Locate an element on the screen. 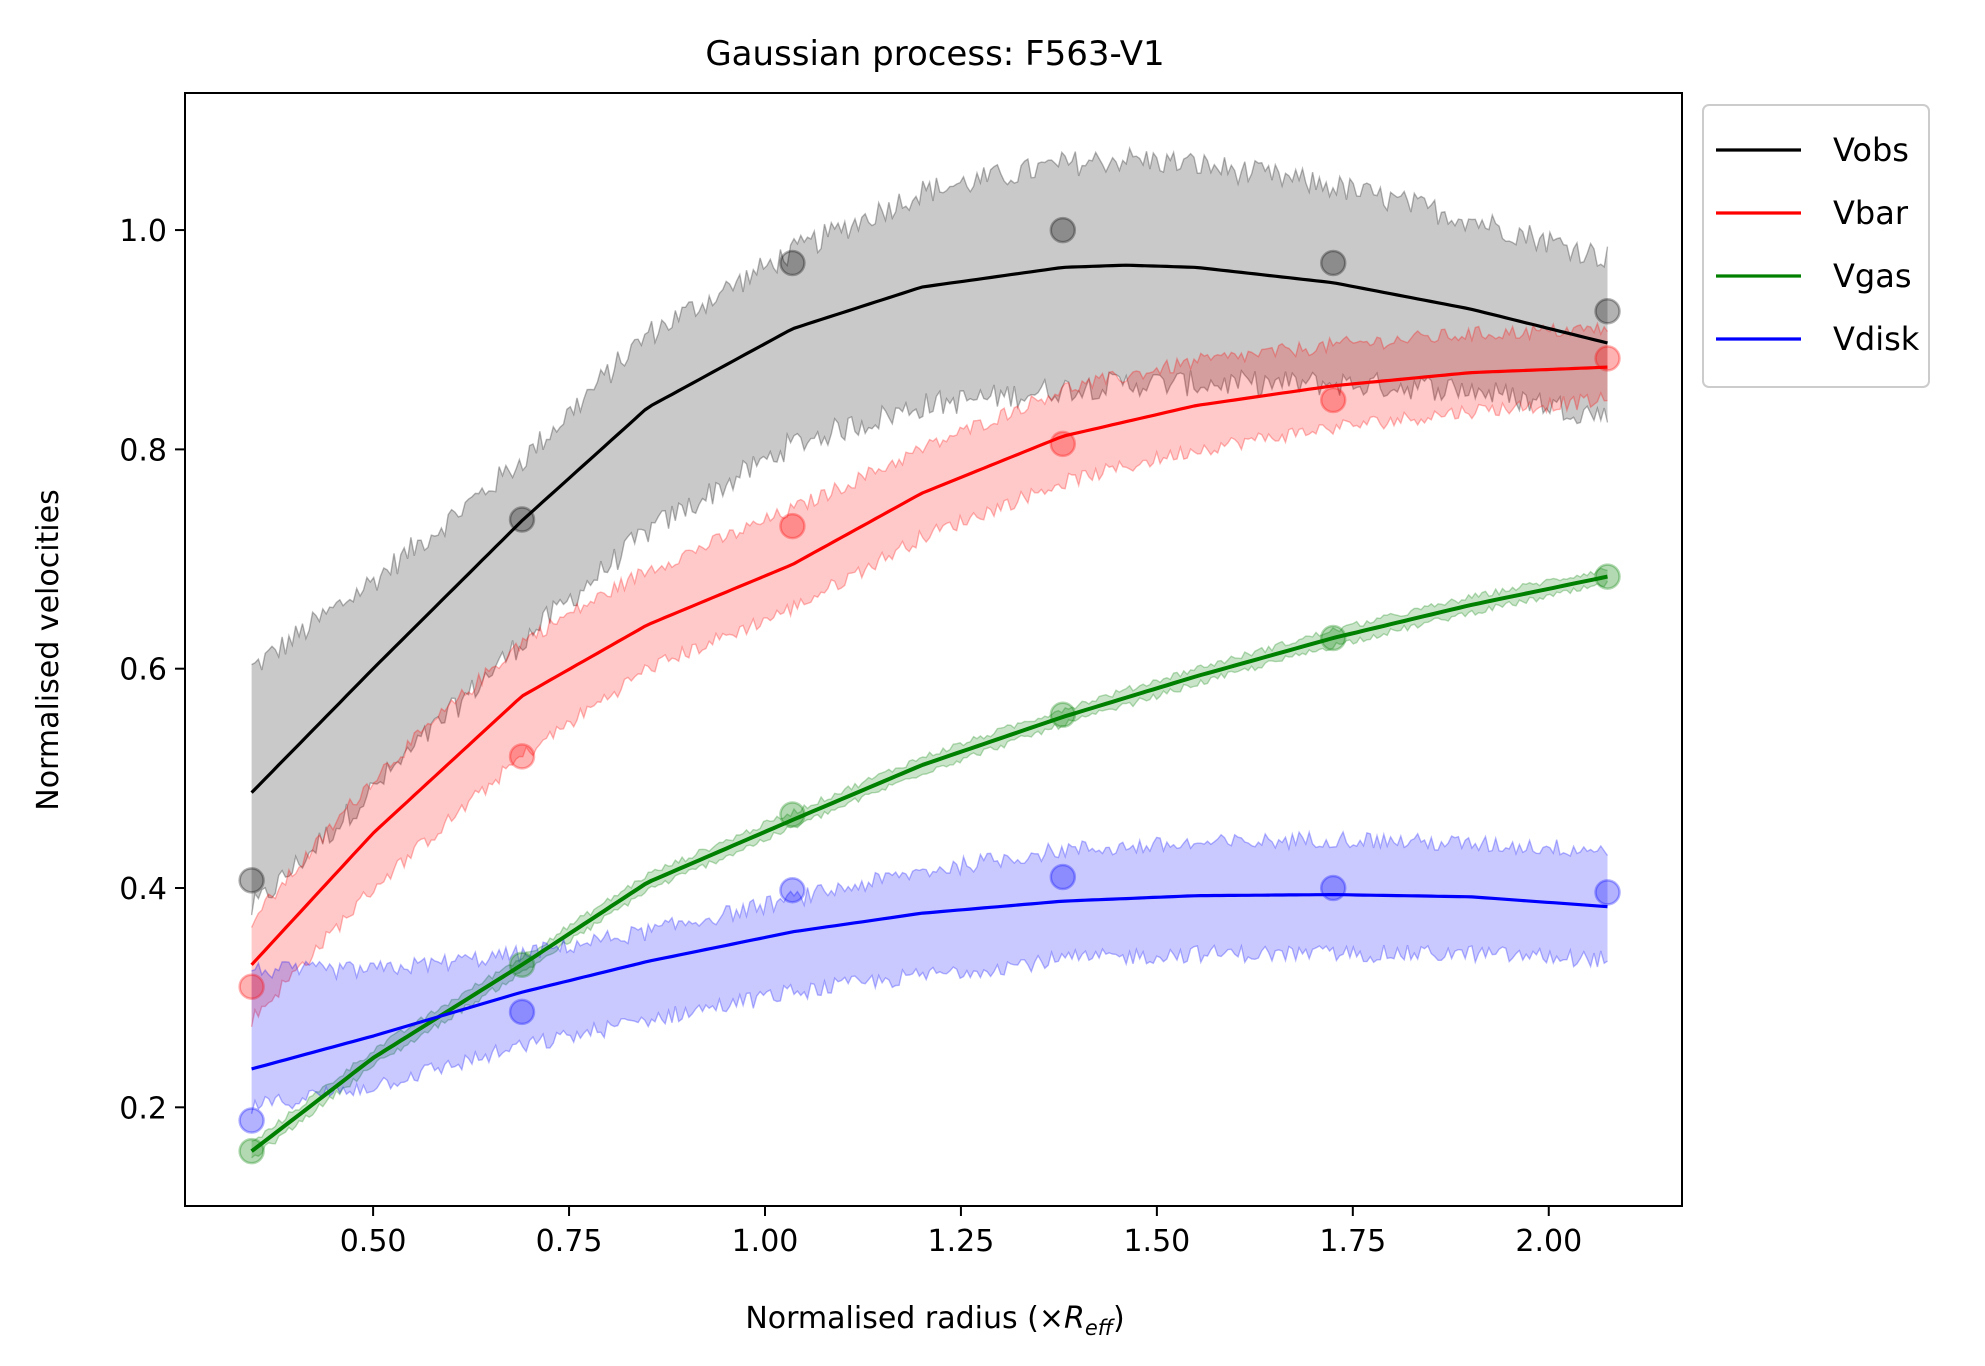  x-axis-label-text: Normalised radius (× is located at coordinates (904, 1318).